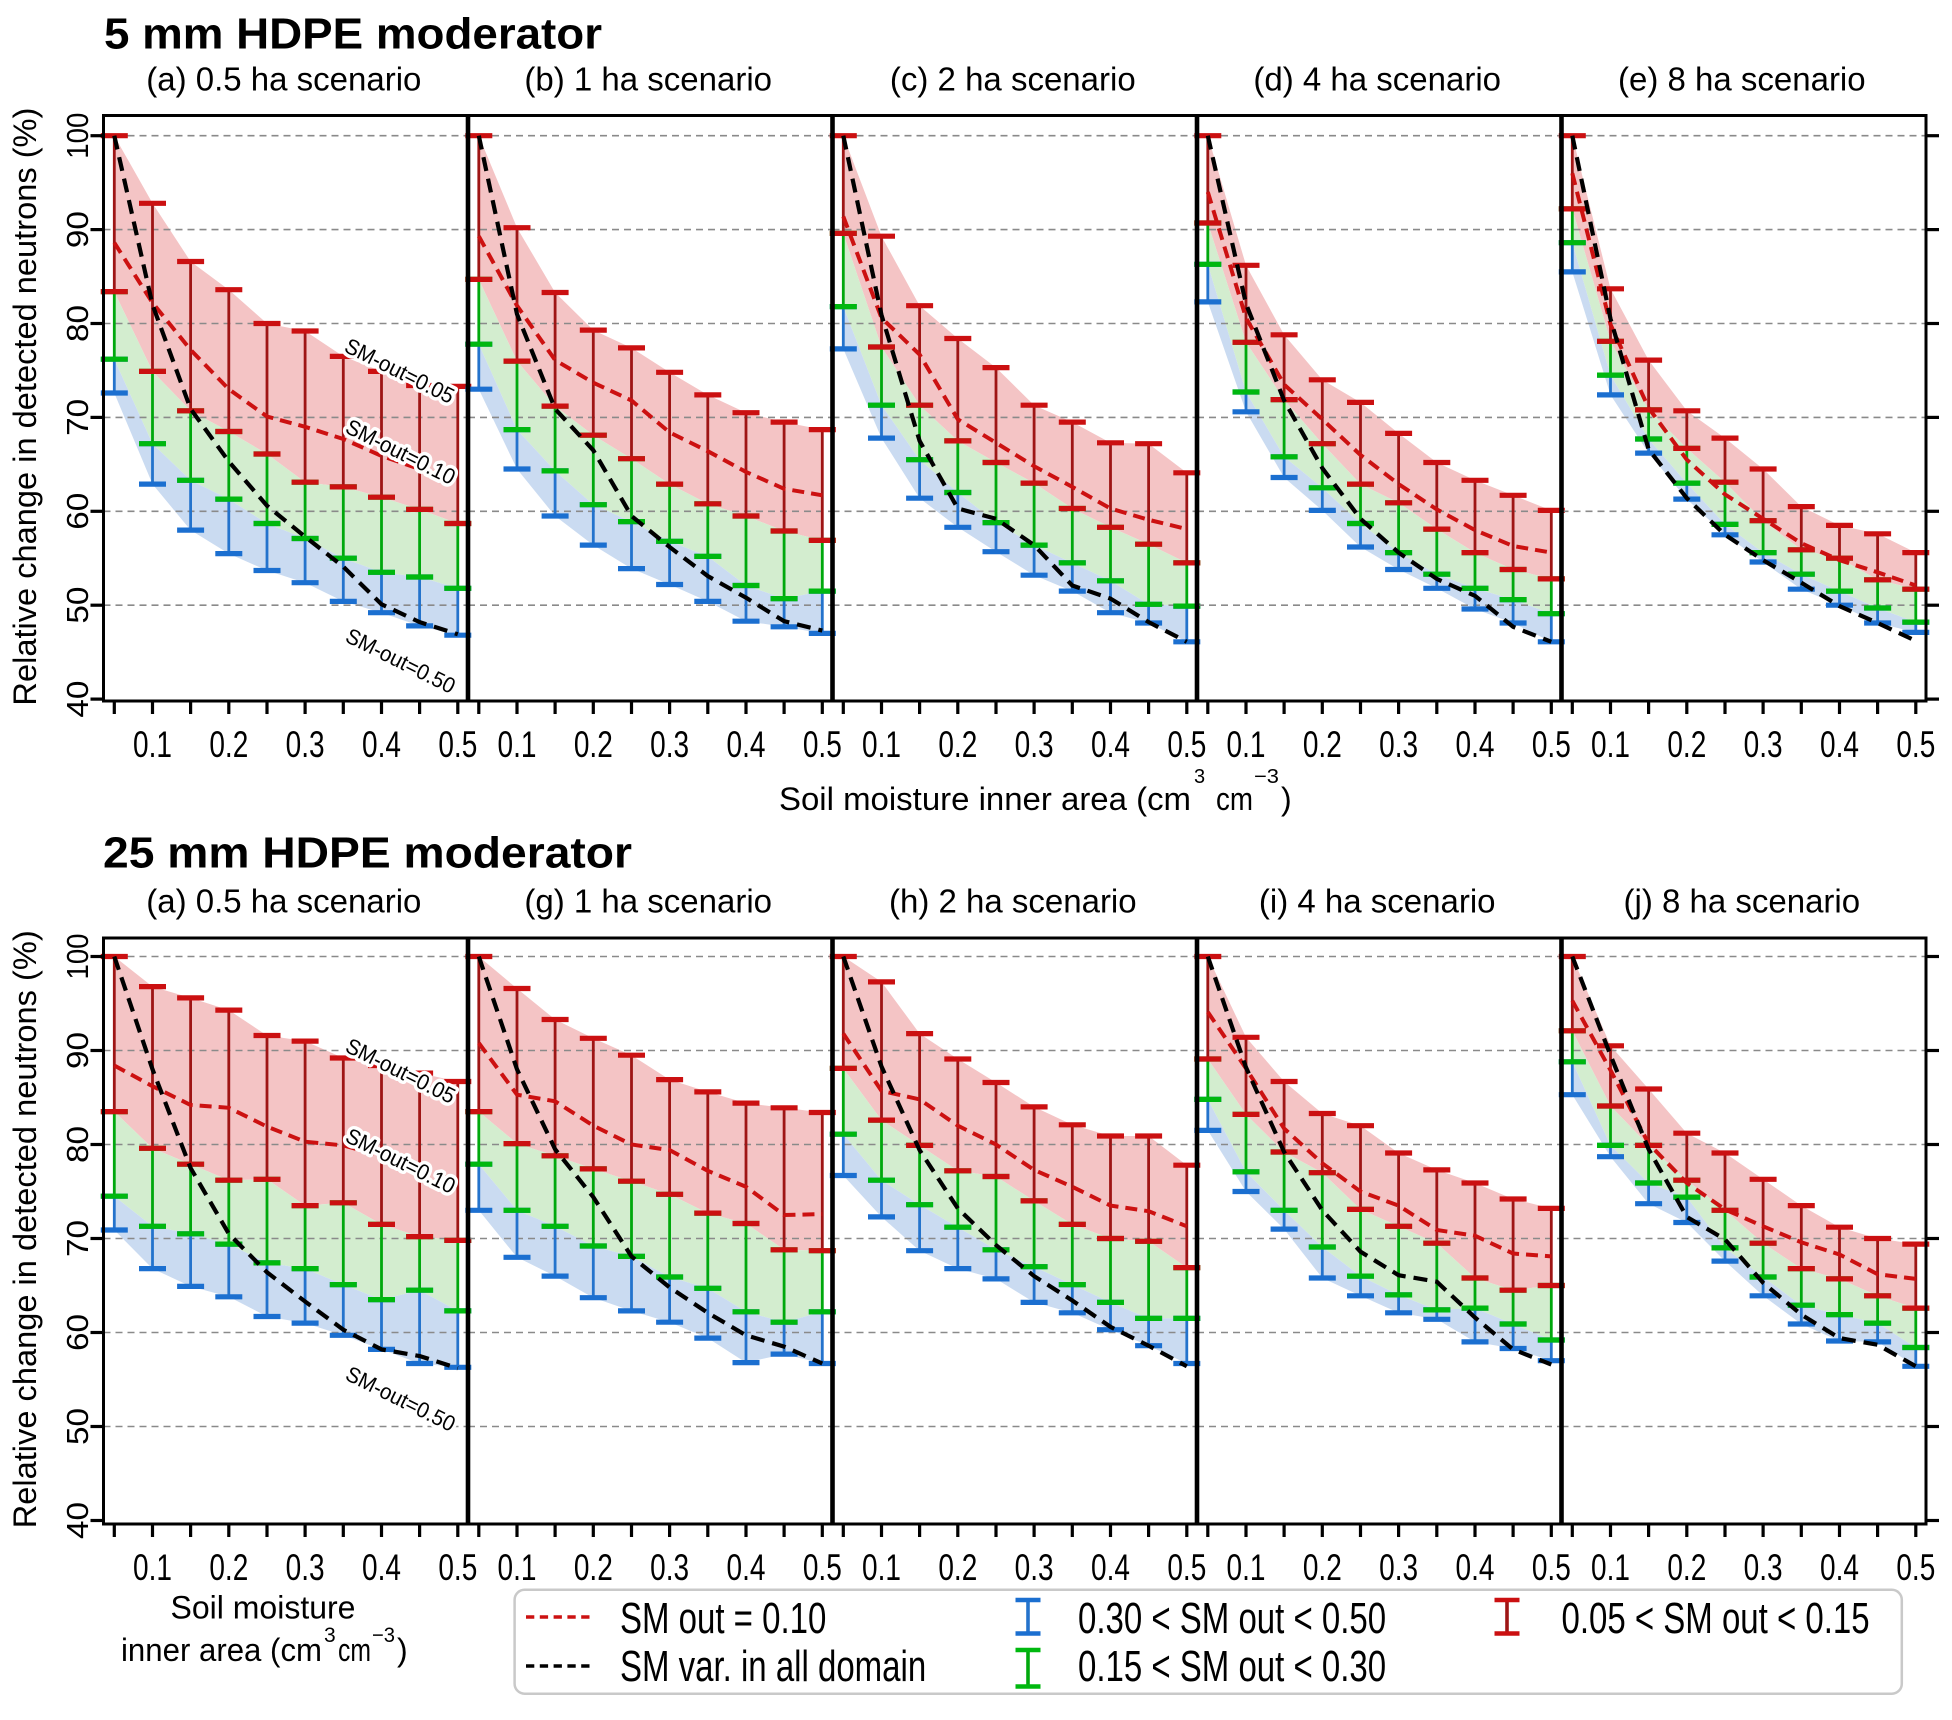 The height and width of the screenshot is (1720, 1952). I want to click on svg-text: inner area (cm, so click(221, 1650).